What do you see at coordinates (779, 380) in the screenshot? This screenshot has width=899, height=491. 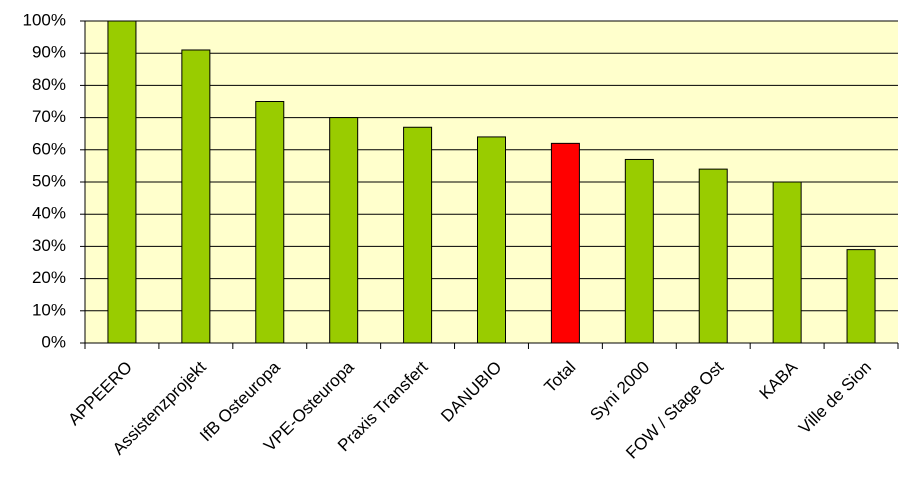 I see `x-tick-label: KABA` at bounding box center [779, 380].